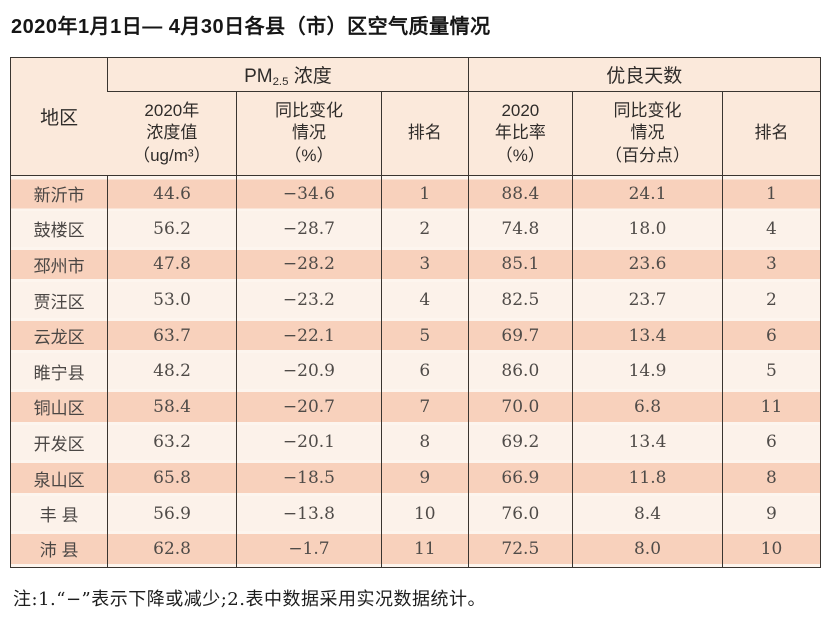 This screenshot has height=620, width=825. What do you see at coordinates (172, 371) in the screenshot?
I see `pm-value-cell: 48.2` at bounding box center [172, 371].